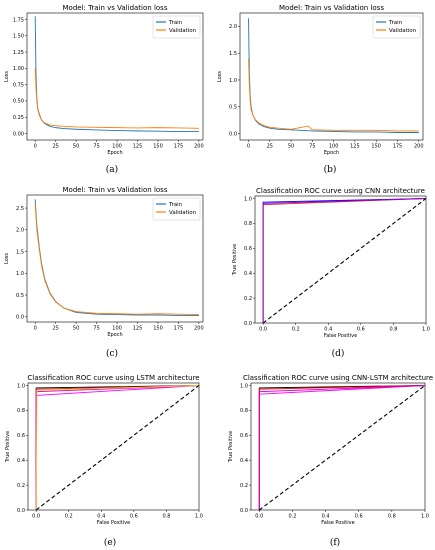 Image resolution: width=435 pixels, height=550 pixels. I want to click on panel-label: (b), so click(330, 169).